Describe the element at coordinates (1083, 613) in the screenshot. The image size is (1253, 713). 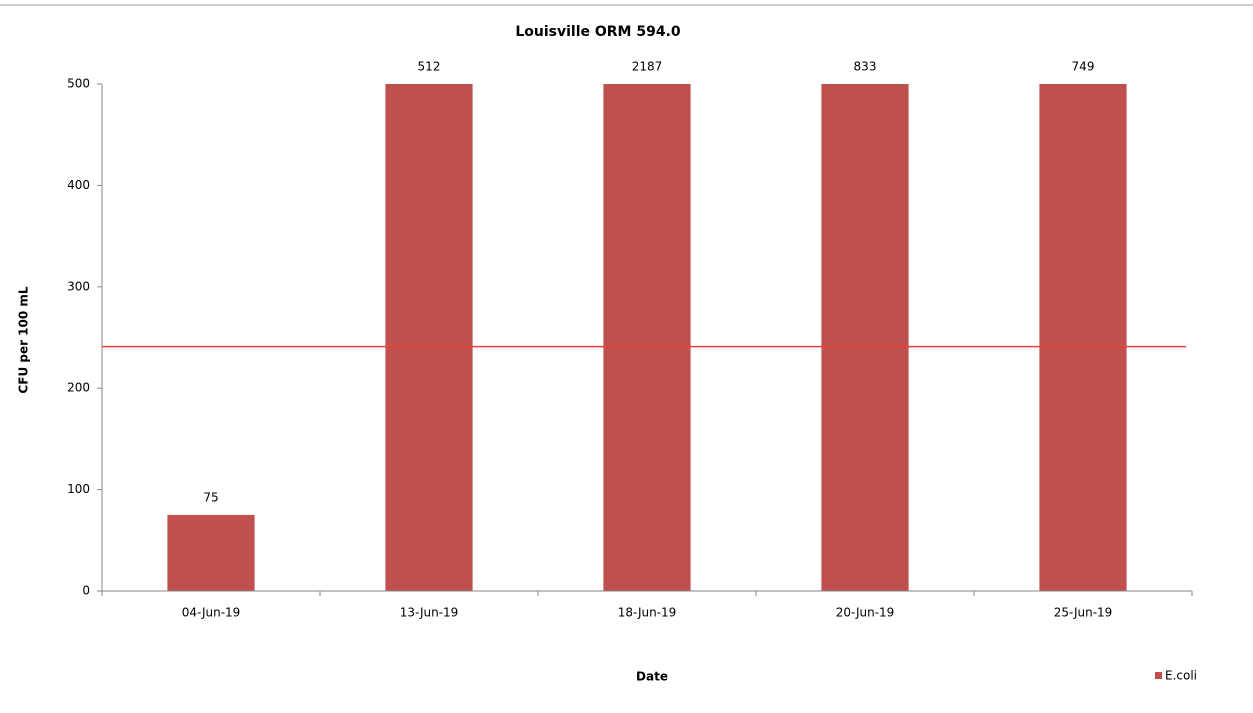
I see `x-tick-label: 25-Jun-19` at that location.